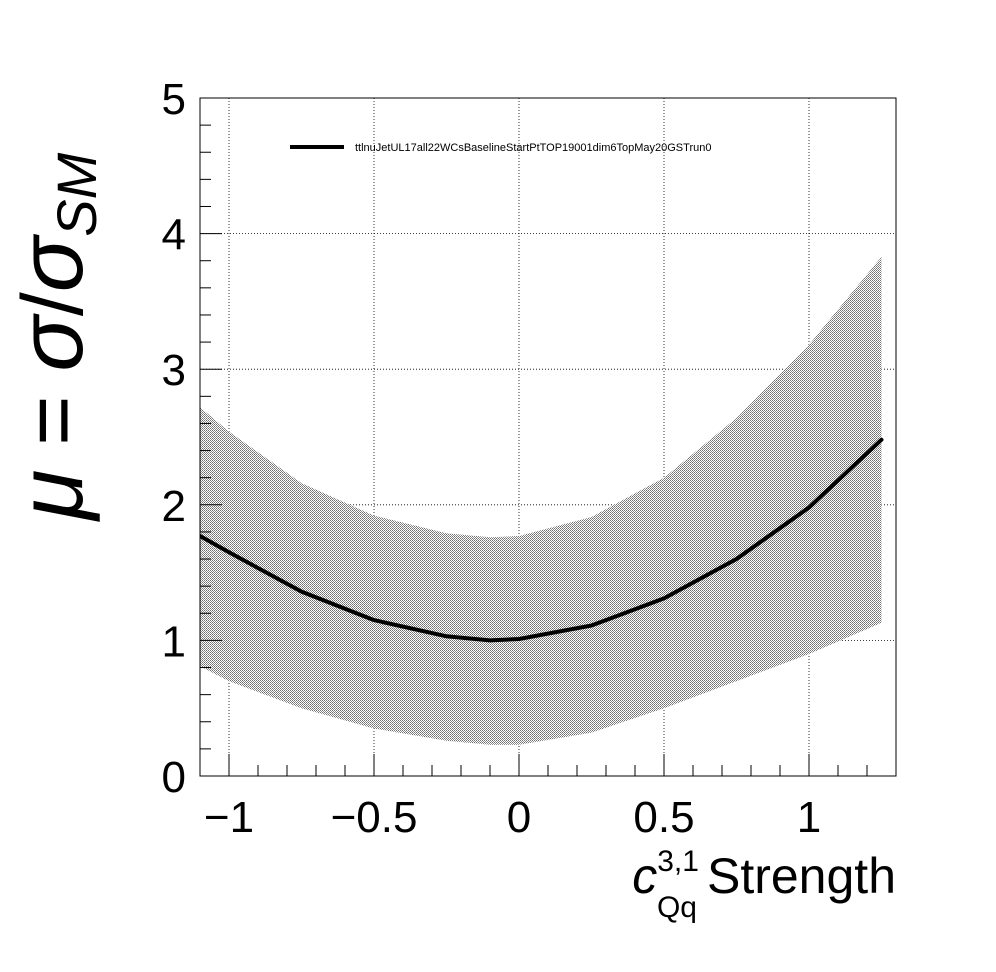 Image resolution: width=996 pixels, height=972 pixels. Describe the element at coordinates (801, 876) in the screenshot. I see `x-axis-label-text: Strength` at that location.